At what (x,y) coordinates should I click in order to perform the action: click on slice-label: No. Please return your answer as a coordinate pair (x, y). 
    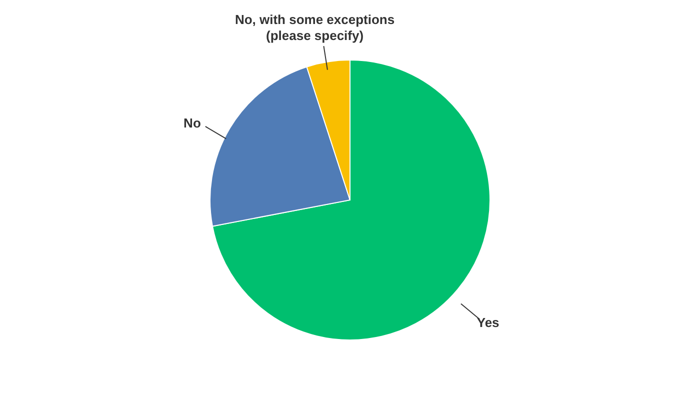
    Looking at the image, I should click on (192, 122).